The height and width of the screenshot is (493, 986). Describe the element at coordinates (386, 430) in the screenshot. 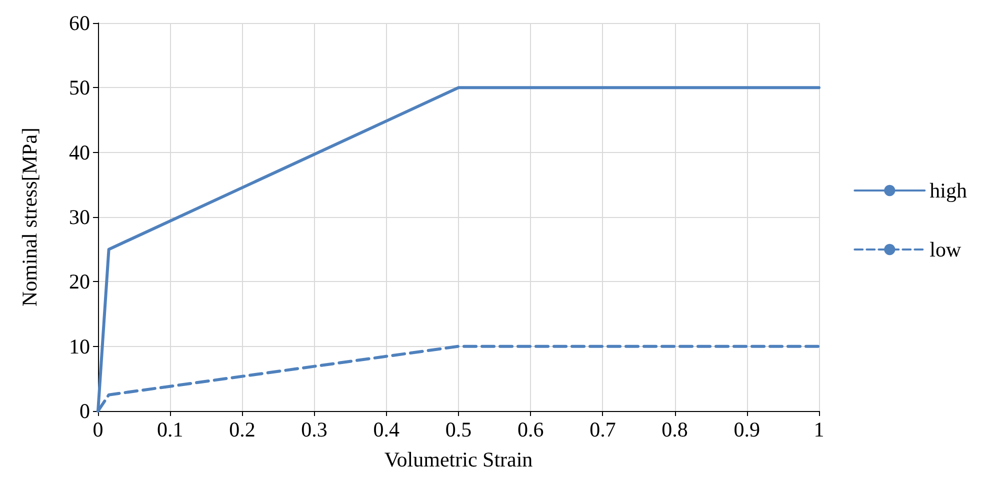

I see `x-tick-label: 0.4` at that location.